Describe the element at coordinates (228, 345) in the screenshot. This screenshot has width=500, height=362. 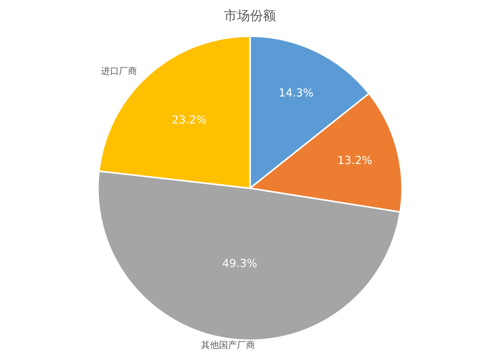
I see `slice-label: 其他国产厂商` at that location.